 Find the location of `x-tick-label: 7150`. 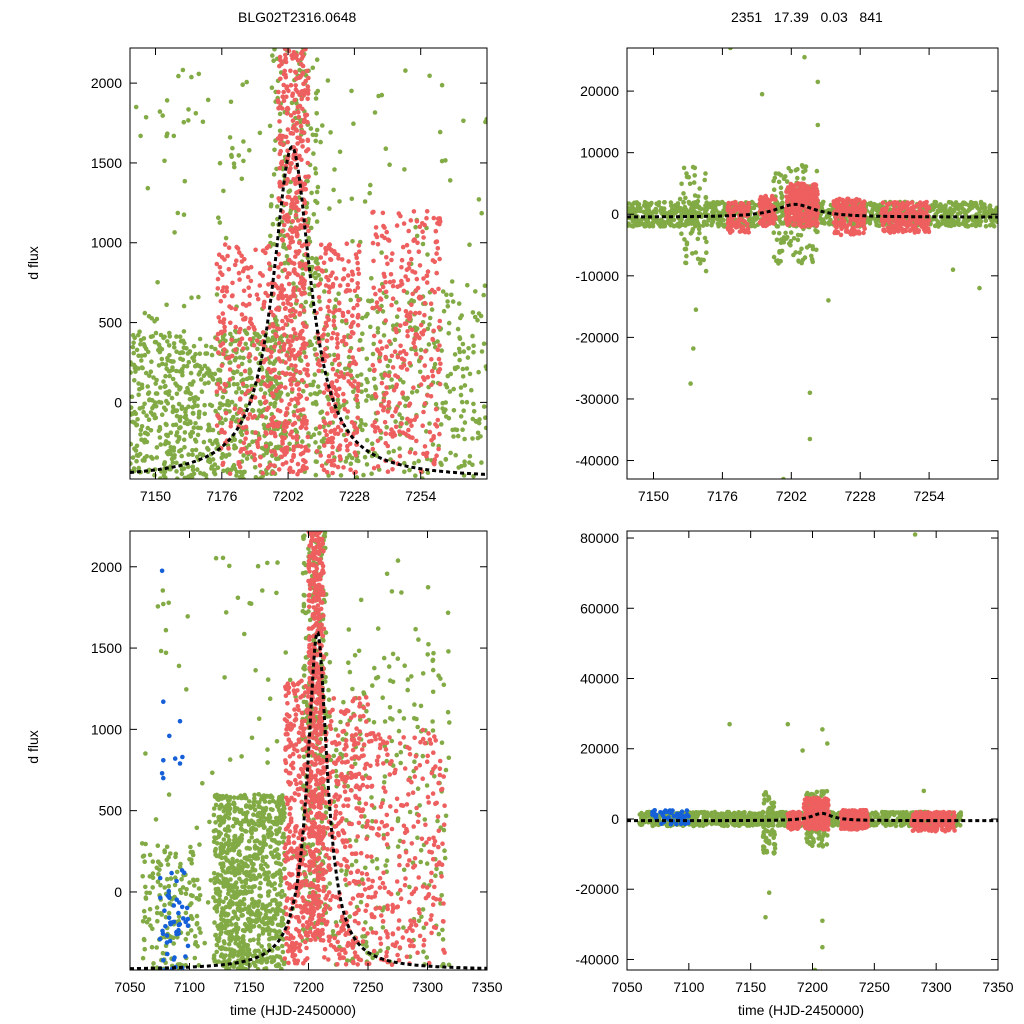

x-tick-label: 7150 is located at coordinates (155, 496).